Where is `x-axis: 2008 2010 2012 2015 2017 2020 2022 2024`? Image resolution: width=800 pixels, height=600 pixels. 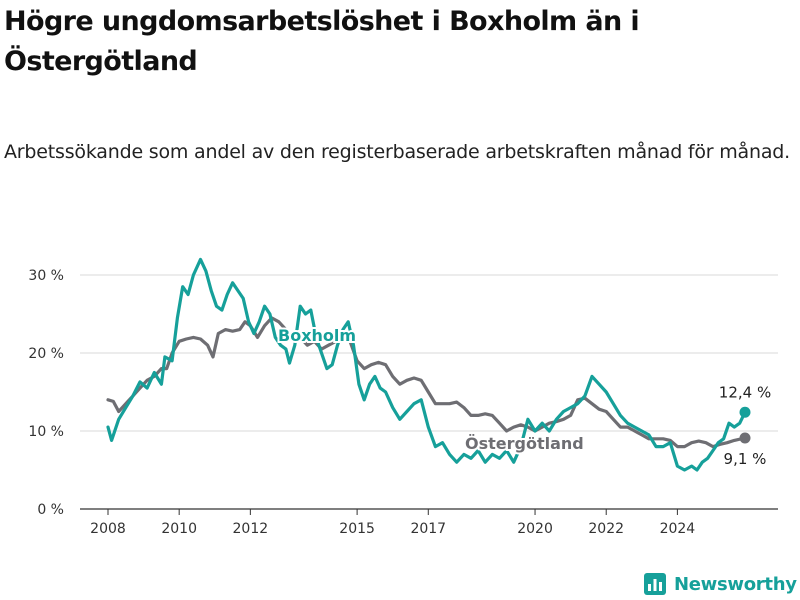 x-axis: 2008 2010 2012 2015 2017 2020 2022 2024 is located at coordinates (392, 523).